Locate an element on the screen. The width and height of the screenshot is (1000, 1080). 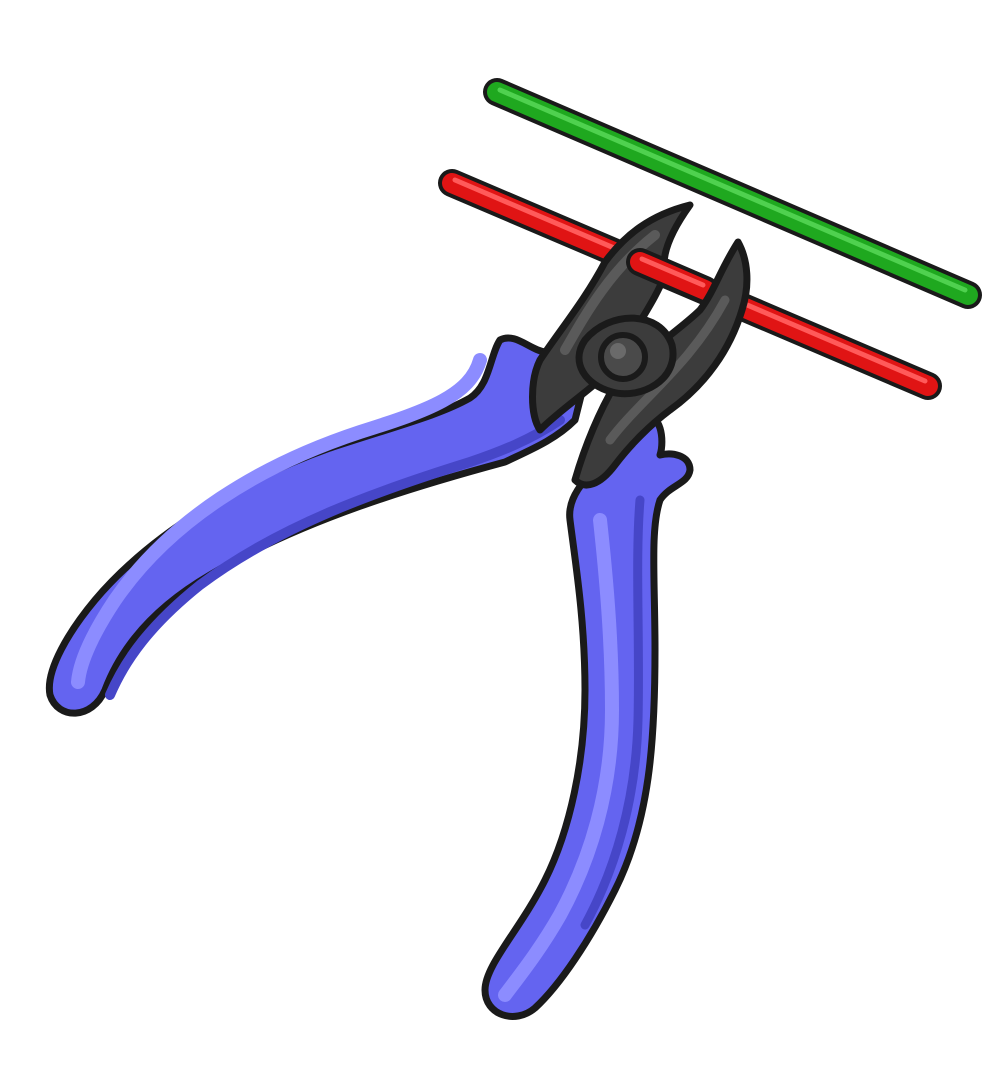
green-wire is located at coordinates (732, 193).